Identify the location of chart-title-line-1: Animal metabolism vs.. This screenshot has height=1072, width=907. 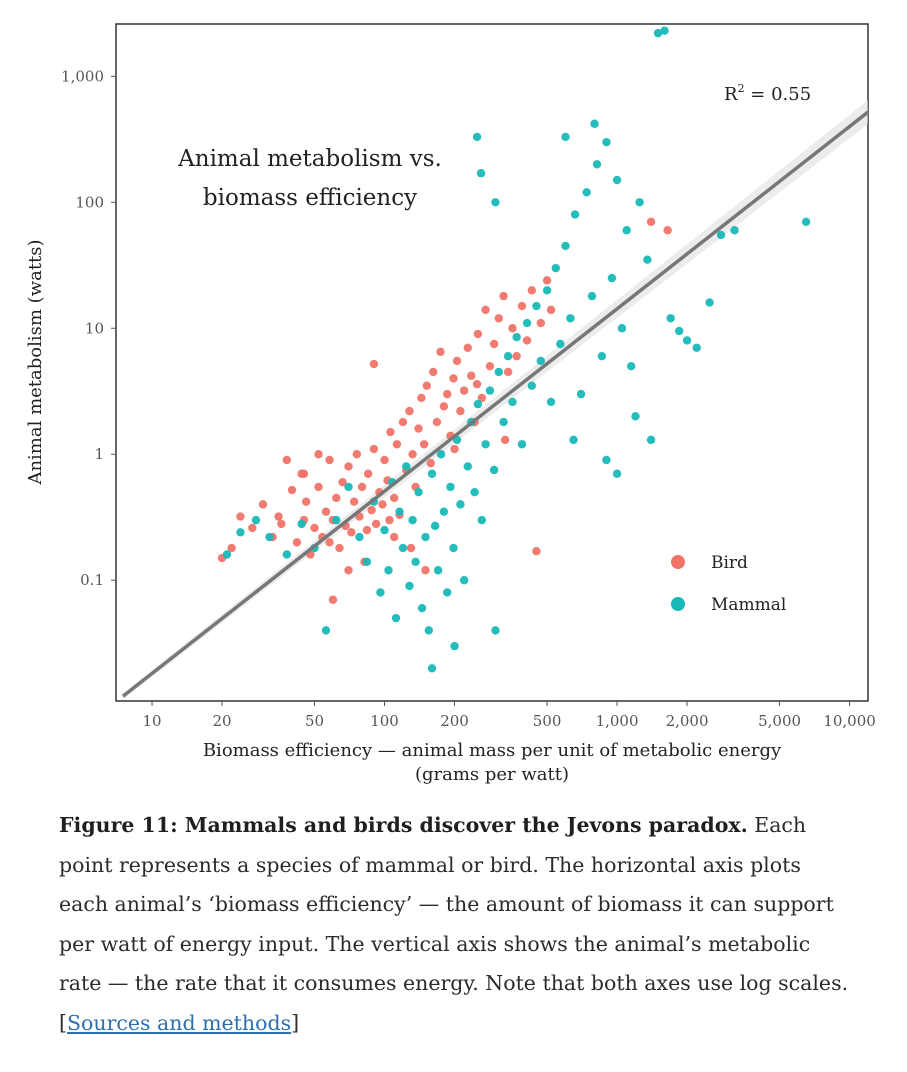
(309, 159).